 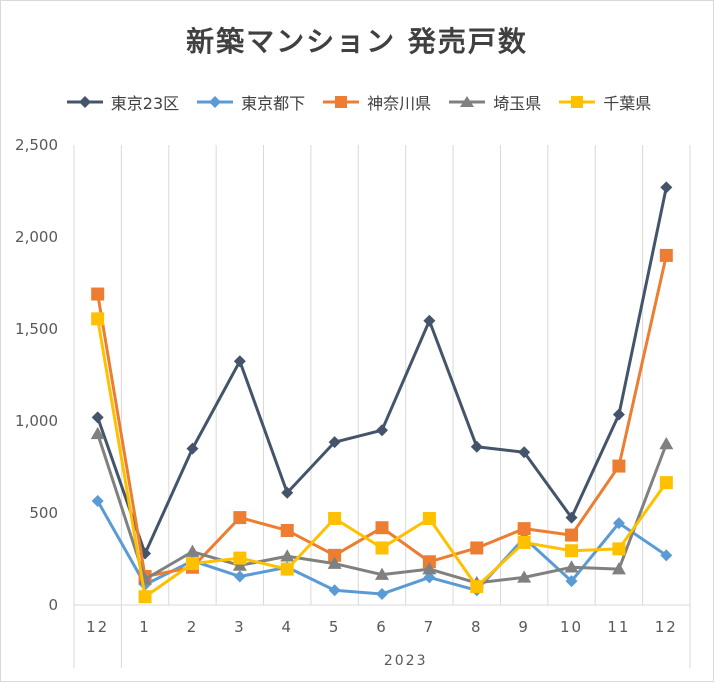 I want to click on x-tick-label: 7, so click(x=430, y=627).